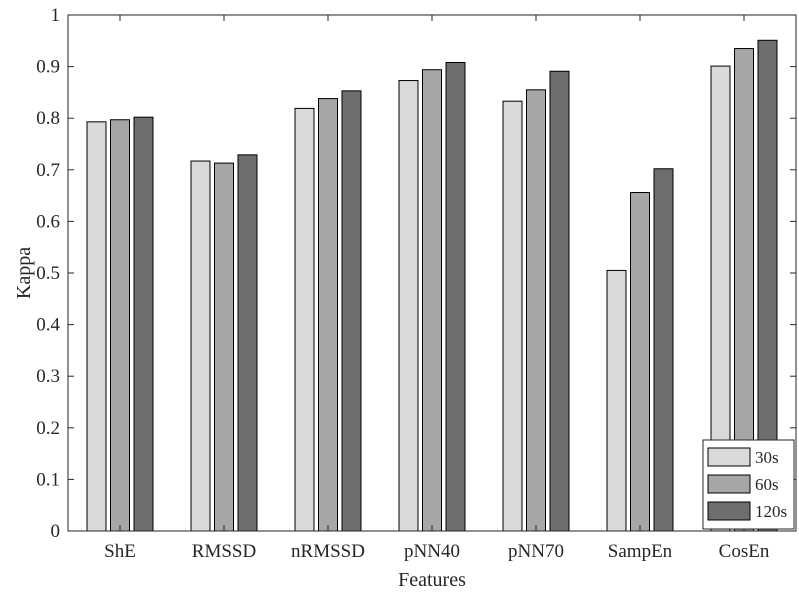 The width and height of the screenshot is (799, 593). What do you see at coordinates (328, 315) in the screenshot?
I see `bar-60s-nRMSSD` at bounding box center [328, 315].